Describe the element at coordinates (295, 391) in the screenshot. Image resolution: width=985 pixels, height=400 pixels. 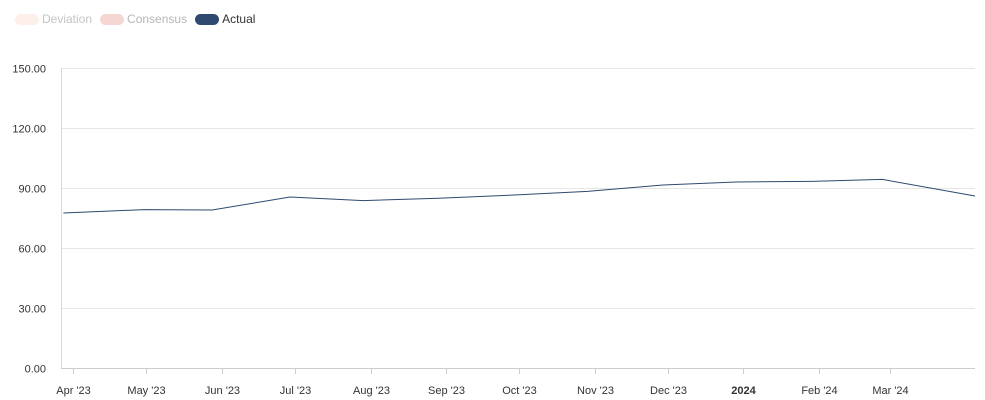
I see `x-tick-label: Jul '23` at that location.